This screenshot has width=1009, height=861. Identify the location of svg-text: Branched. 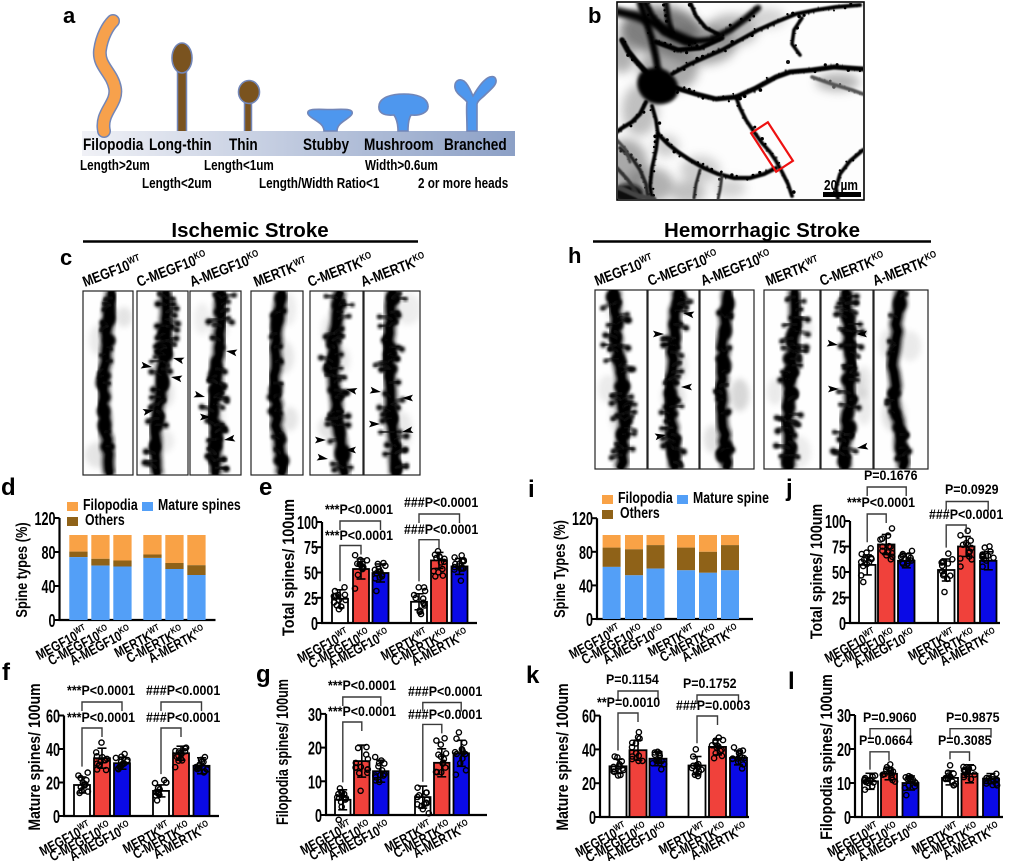
(475, 145).